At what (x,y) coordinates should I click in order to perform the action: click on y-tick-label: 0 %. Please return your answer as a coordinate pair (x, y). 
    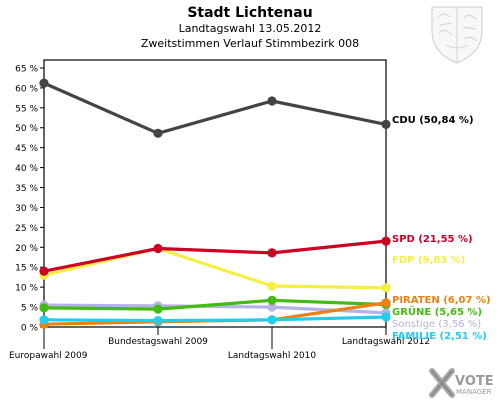
    Looking at the image, I should click on (30, 329).